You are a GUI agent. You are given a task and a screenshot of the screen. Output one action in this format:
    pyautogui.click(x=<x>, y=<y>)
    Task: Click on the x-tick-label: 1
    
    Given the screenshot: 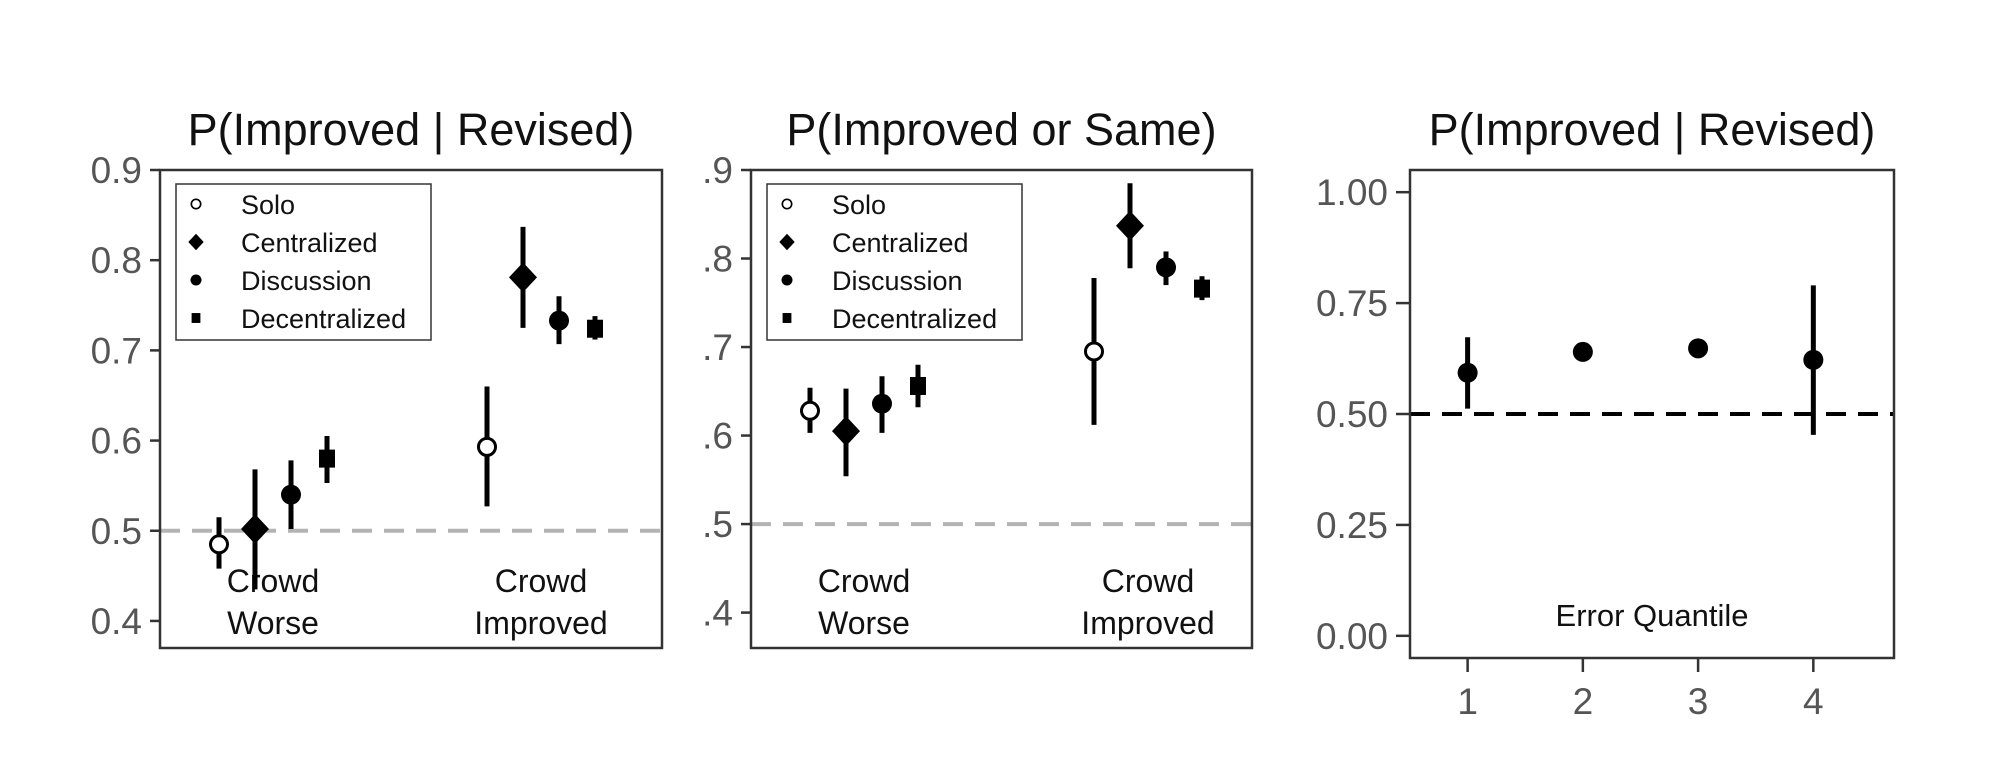 What is the action you would take?
    pyautogui.click(x=1467, y=701)
    